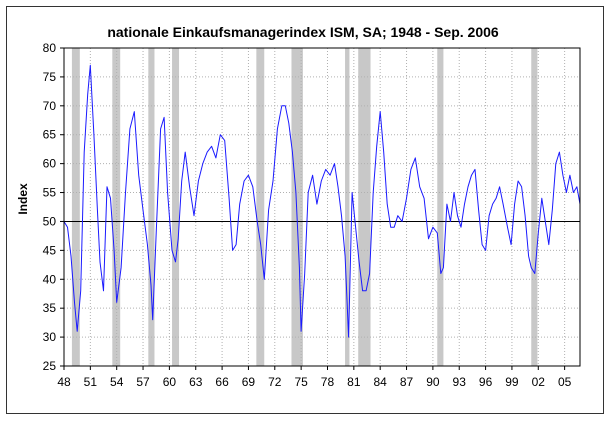 This screenshot has width=612, height=423. What do you see at coordinates (50, 308) in the screenshot?
I see `y-tick-label: 35` at bounding box center [50, 308].